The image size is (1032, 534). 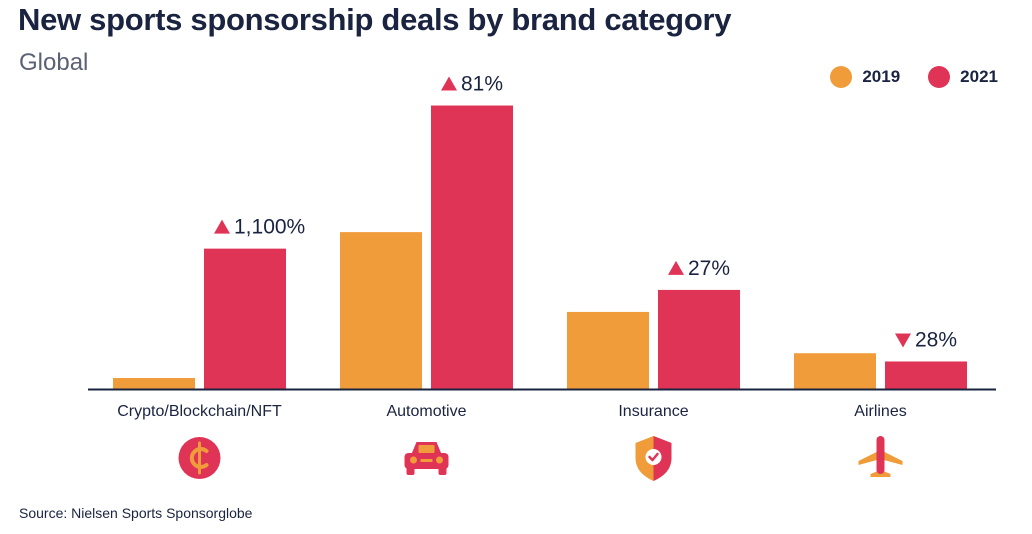 I want to click on category-label-airlines: Airlines, so click(x=880, y=411).